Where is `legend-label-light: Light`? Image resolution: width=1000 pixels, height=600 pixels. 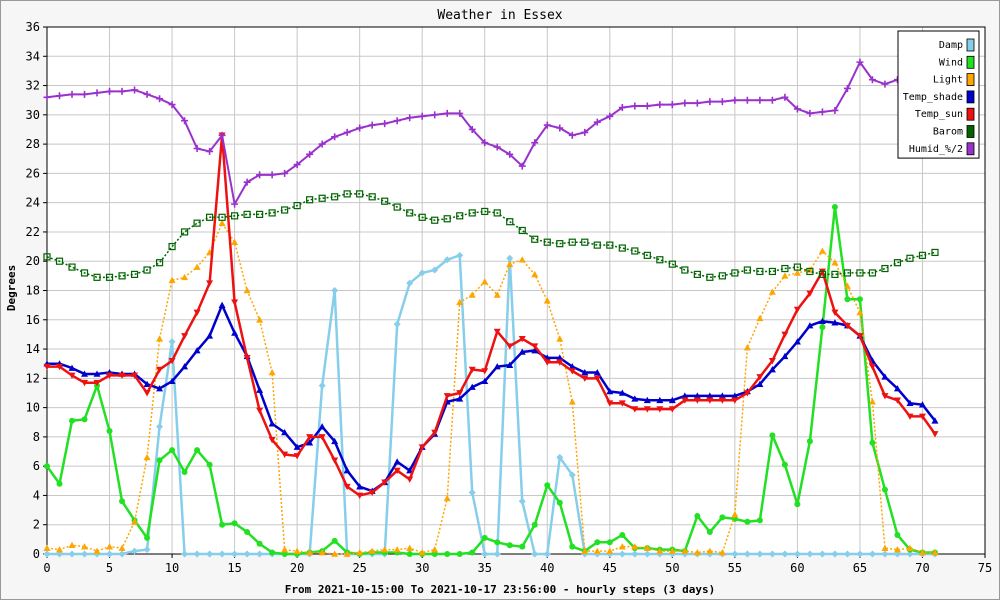 legend-label-light: Light is located at coordinates (948, 80).